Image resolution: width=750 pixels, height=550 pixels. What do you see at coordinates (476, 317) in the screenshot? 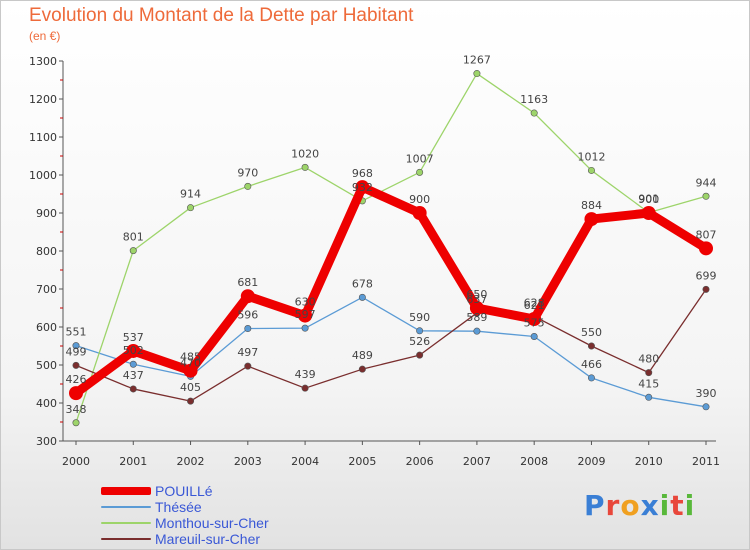
I see `data-label: 589` at bounding box center [476, 317].